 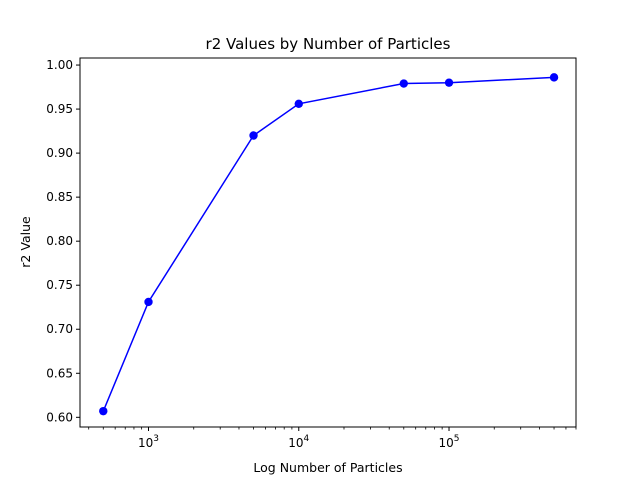 I want to click on y-tick-label-5: 0.85, so click(x=59, y=197).